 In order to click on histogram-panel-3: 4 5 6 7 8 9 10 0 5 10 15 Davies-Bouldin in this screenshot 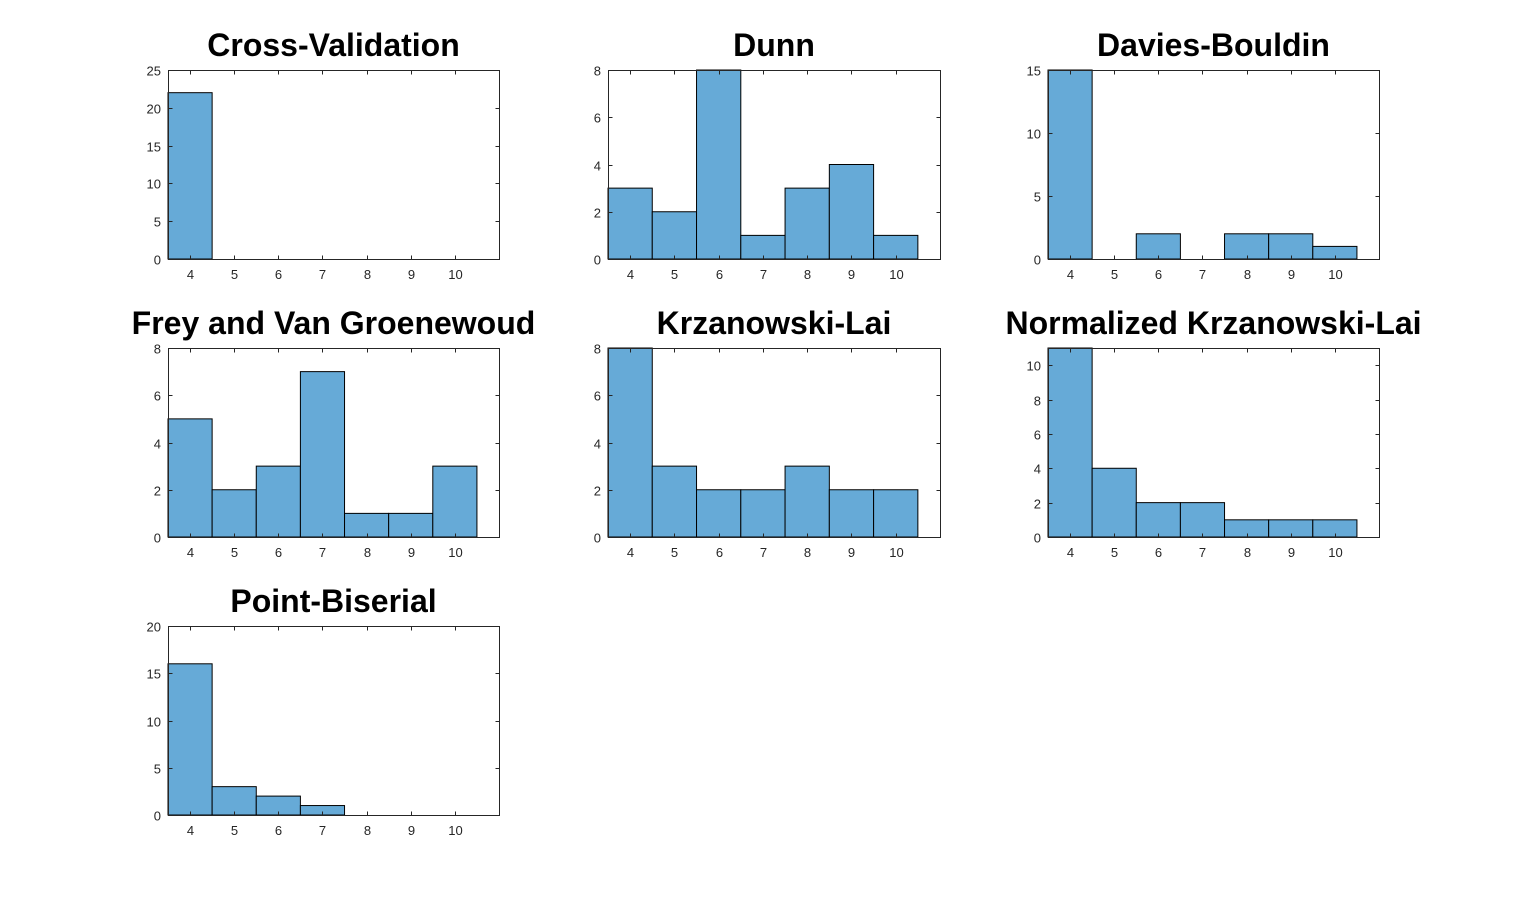, I will do `click(1203, 154)`.